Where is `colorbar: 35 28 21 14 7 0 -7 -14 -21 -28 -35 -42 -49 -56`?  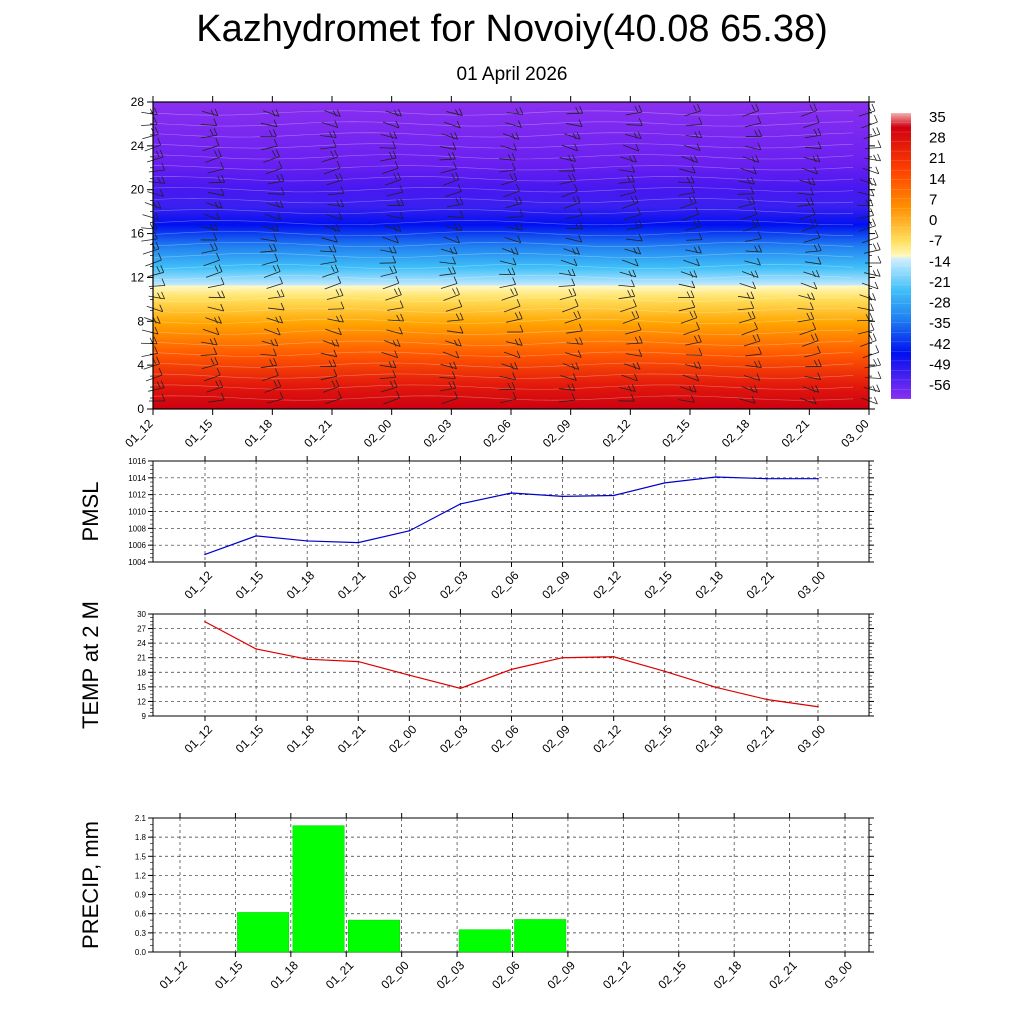 colorbar: 35 28 21 14 7 0 -7 -14 -21 -28 -35 -42 -49 -56 is located at coordinates (921, 254).